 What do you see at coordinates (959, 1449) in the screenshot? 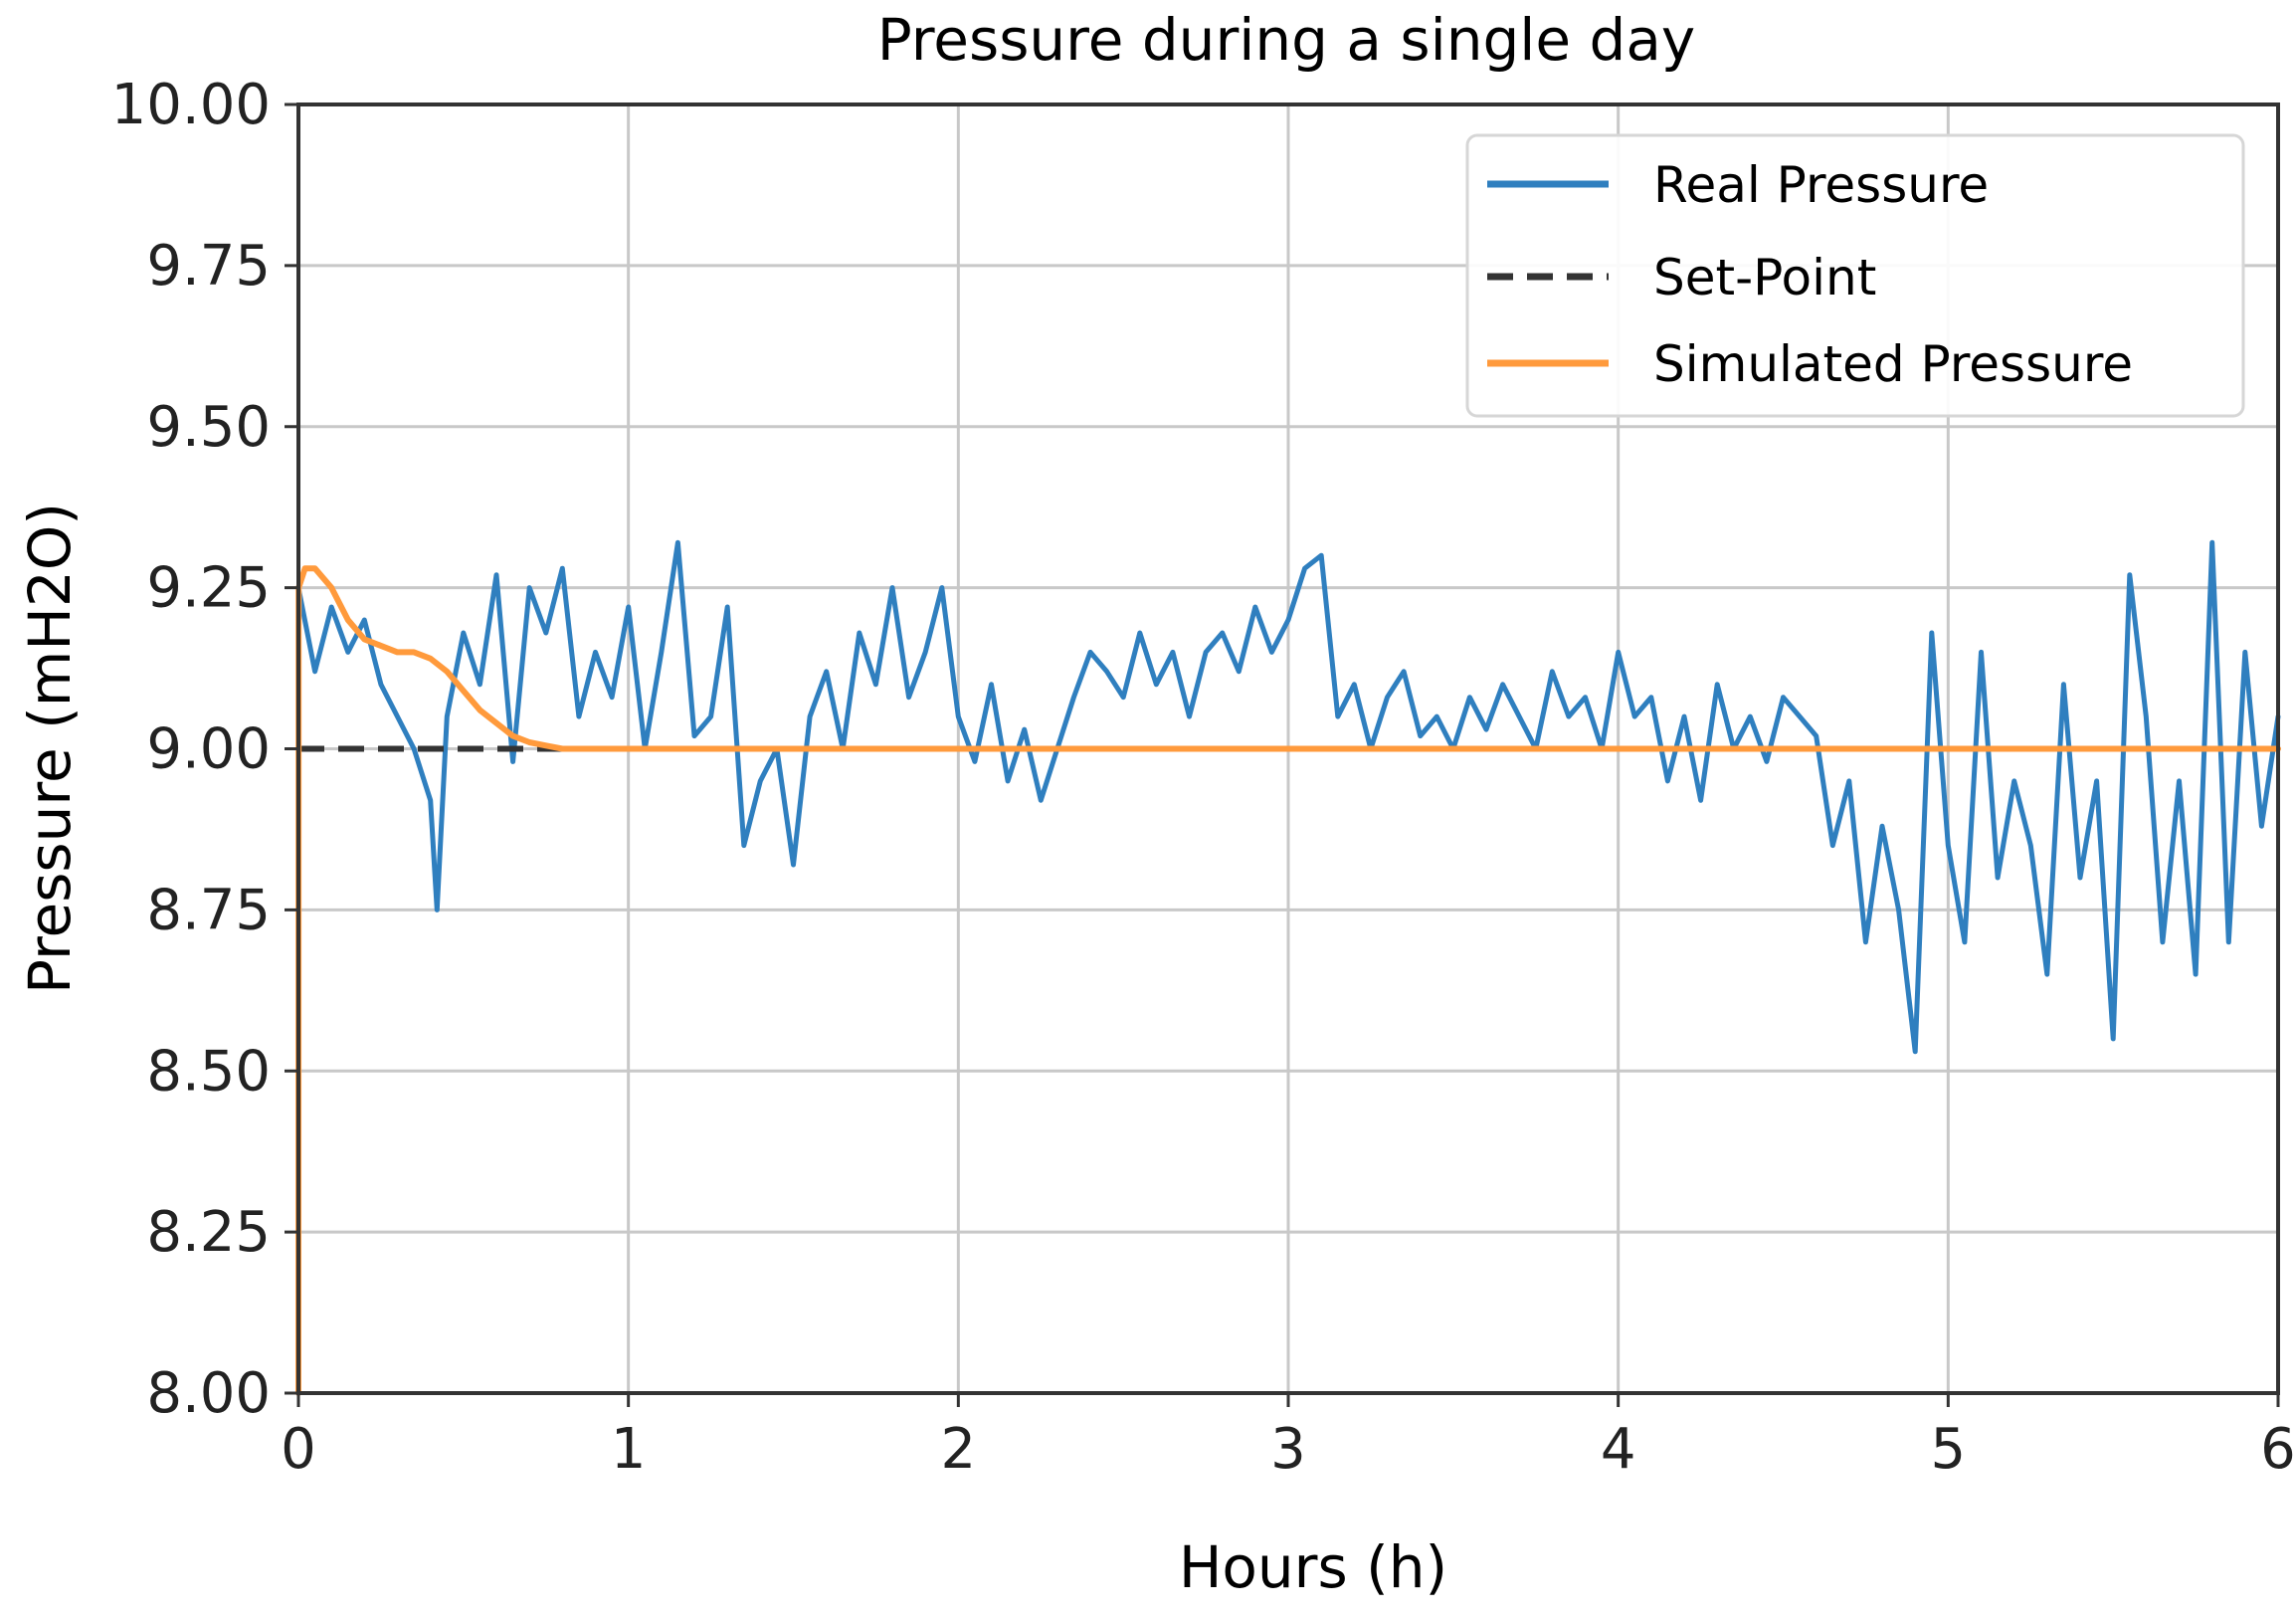
I see `x-tick-label: 2` at bounding box center [959, 1449].